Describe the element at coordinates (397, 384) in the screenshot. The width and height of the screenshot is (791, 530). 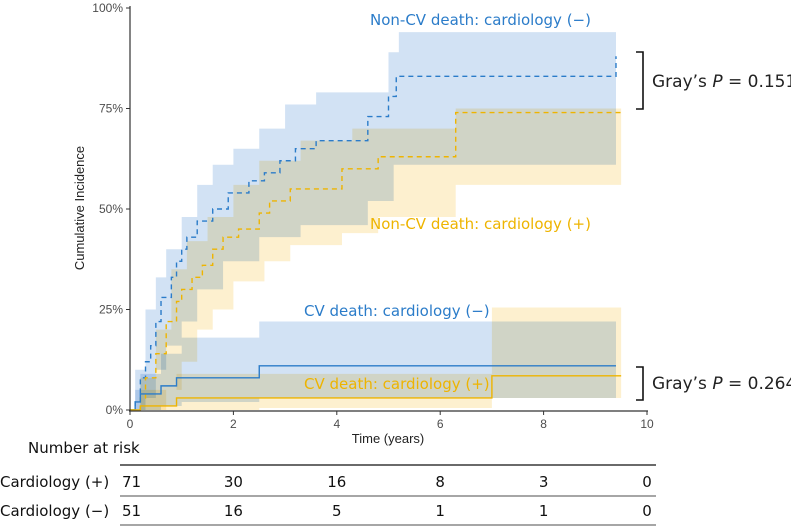
I see `label-cv-plus: CV death: cardiology (+)` at that location.